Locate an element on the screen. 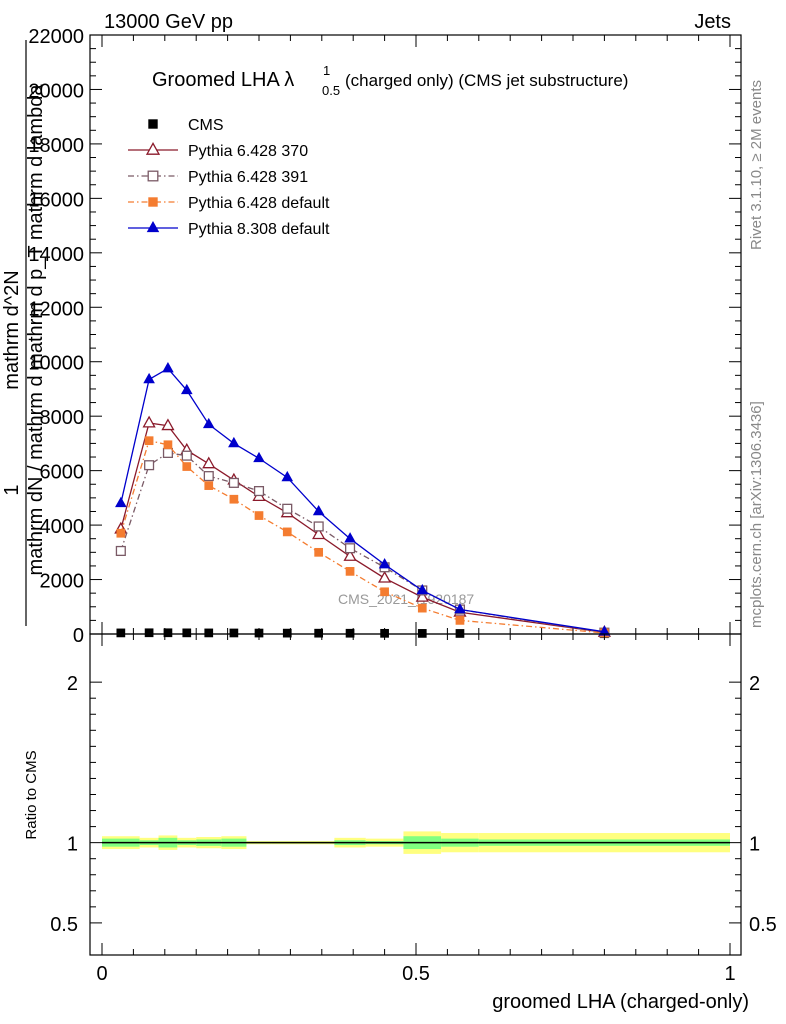 Image resolution: width=786 pixels, height=1024 pixels. ratio-y-tick-label-right: 0.5 is located at coordinates (763, 925).